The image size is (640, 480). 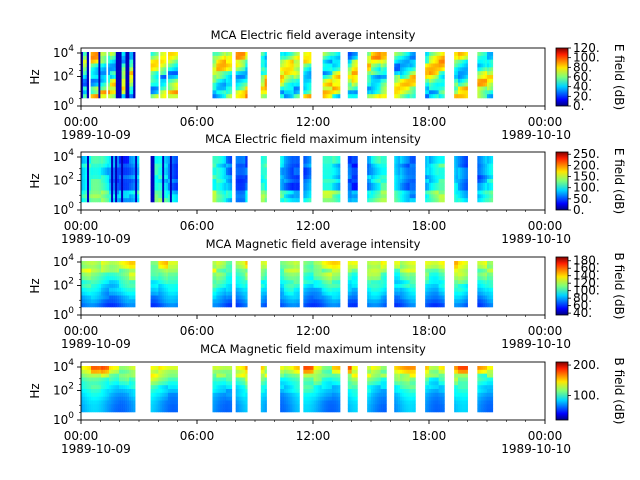 I want to click on colorbar-label: E field (dB), so click(x=619, y=77).